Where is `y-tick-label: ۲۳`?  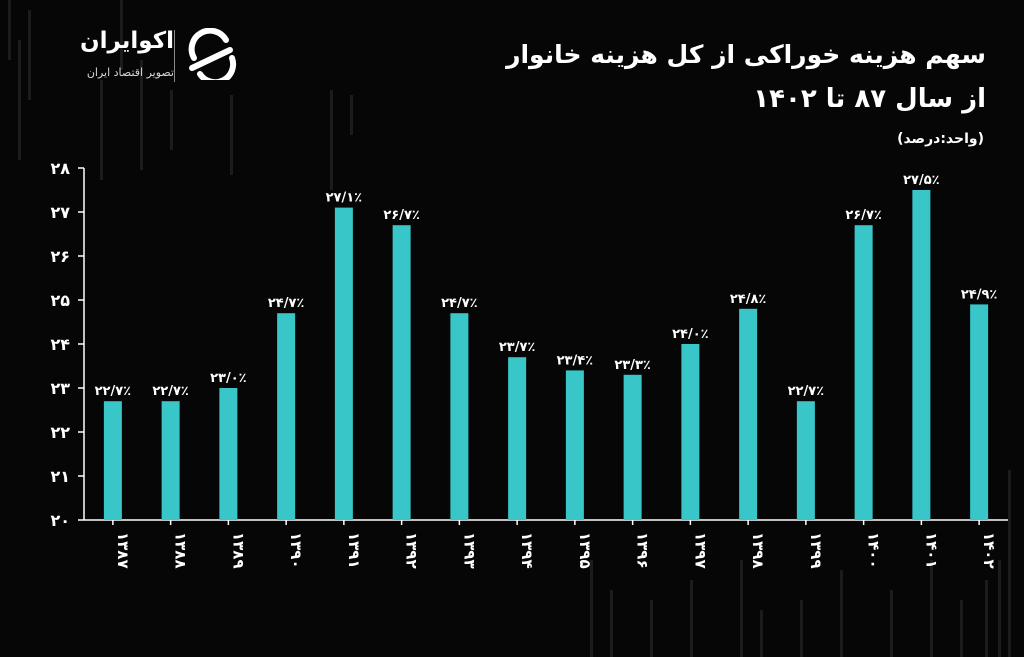
y-tick-label: ۲۳ is located at coordinates (60, 388).